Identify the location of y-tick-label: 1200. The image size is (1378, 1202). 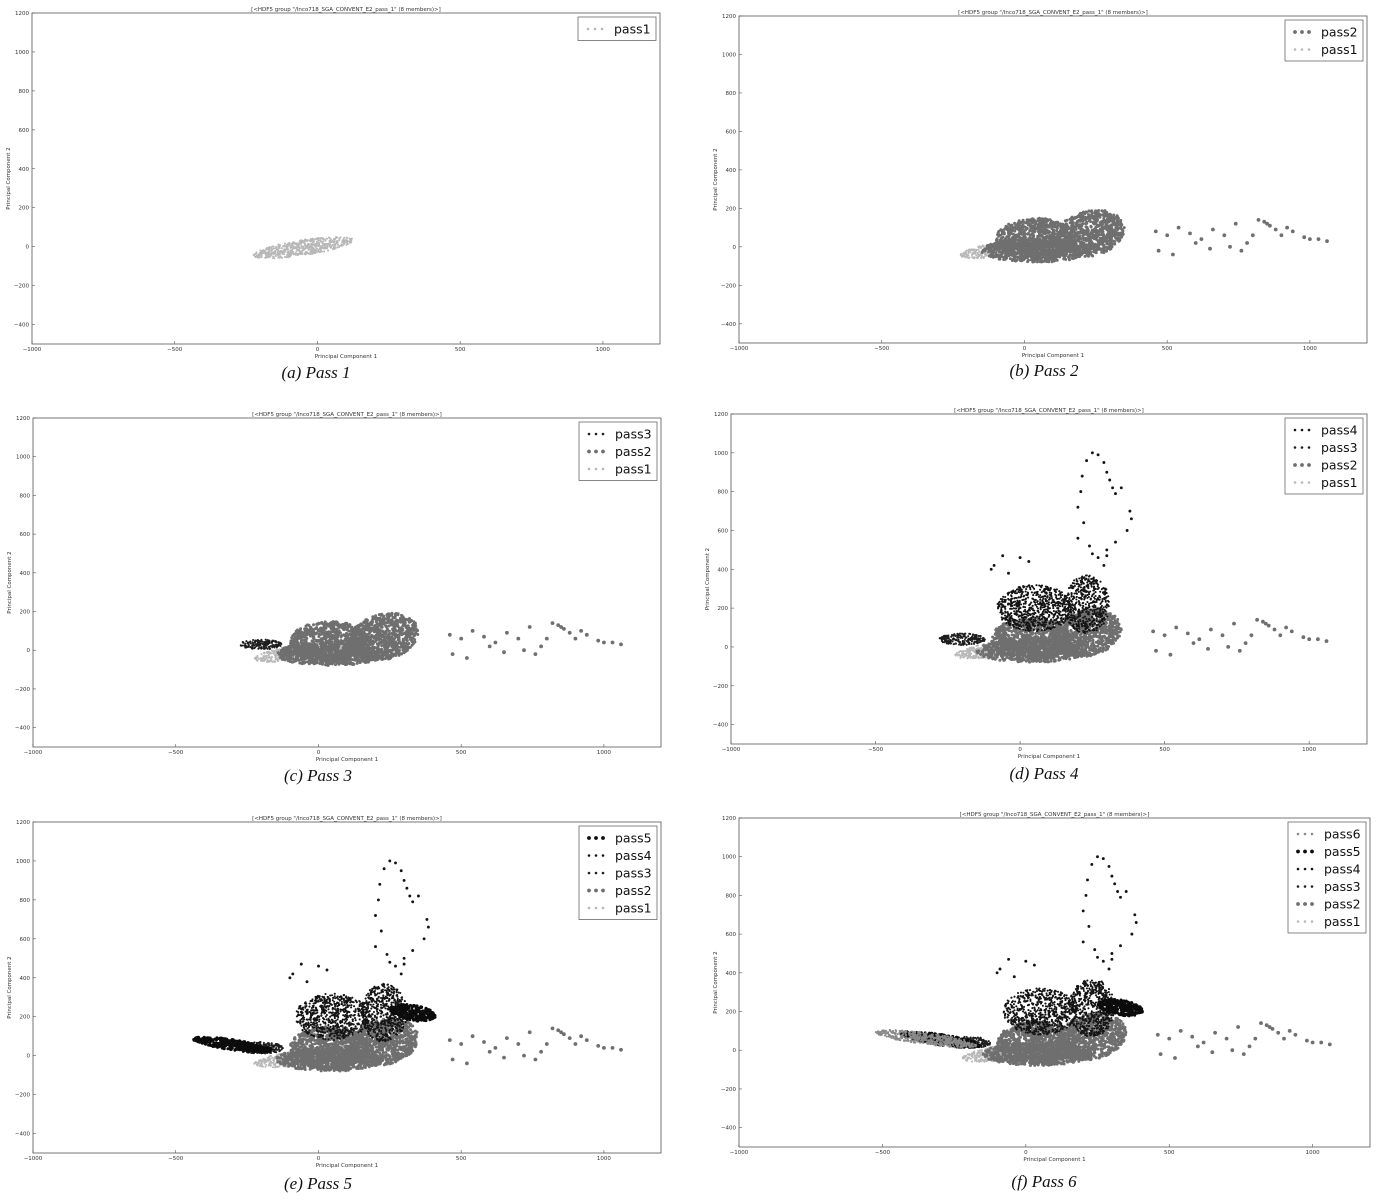
(22, 14).